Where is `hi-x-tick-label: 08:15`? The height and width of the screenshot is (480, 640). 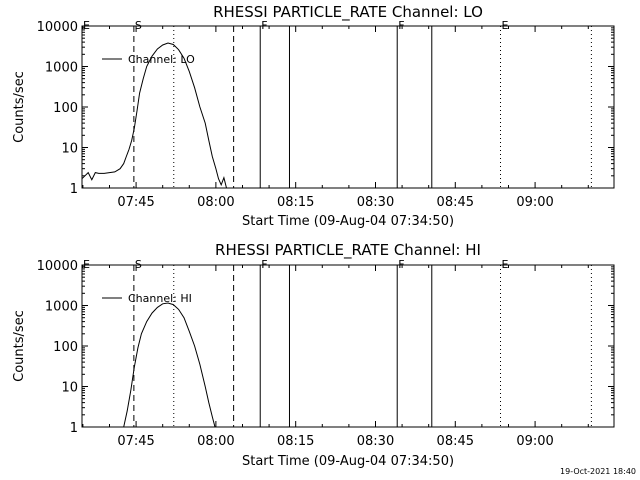
hi-x-tick-label: 08:15 is located at coordinates (295, 441).